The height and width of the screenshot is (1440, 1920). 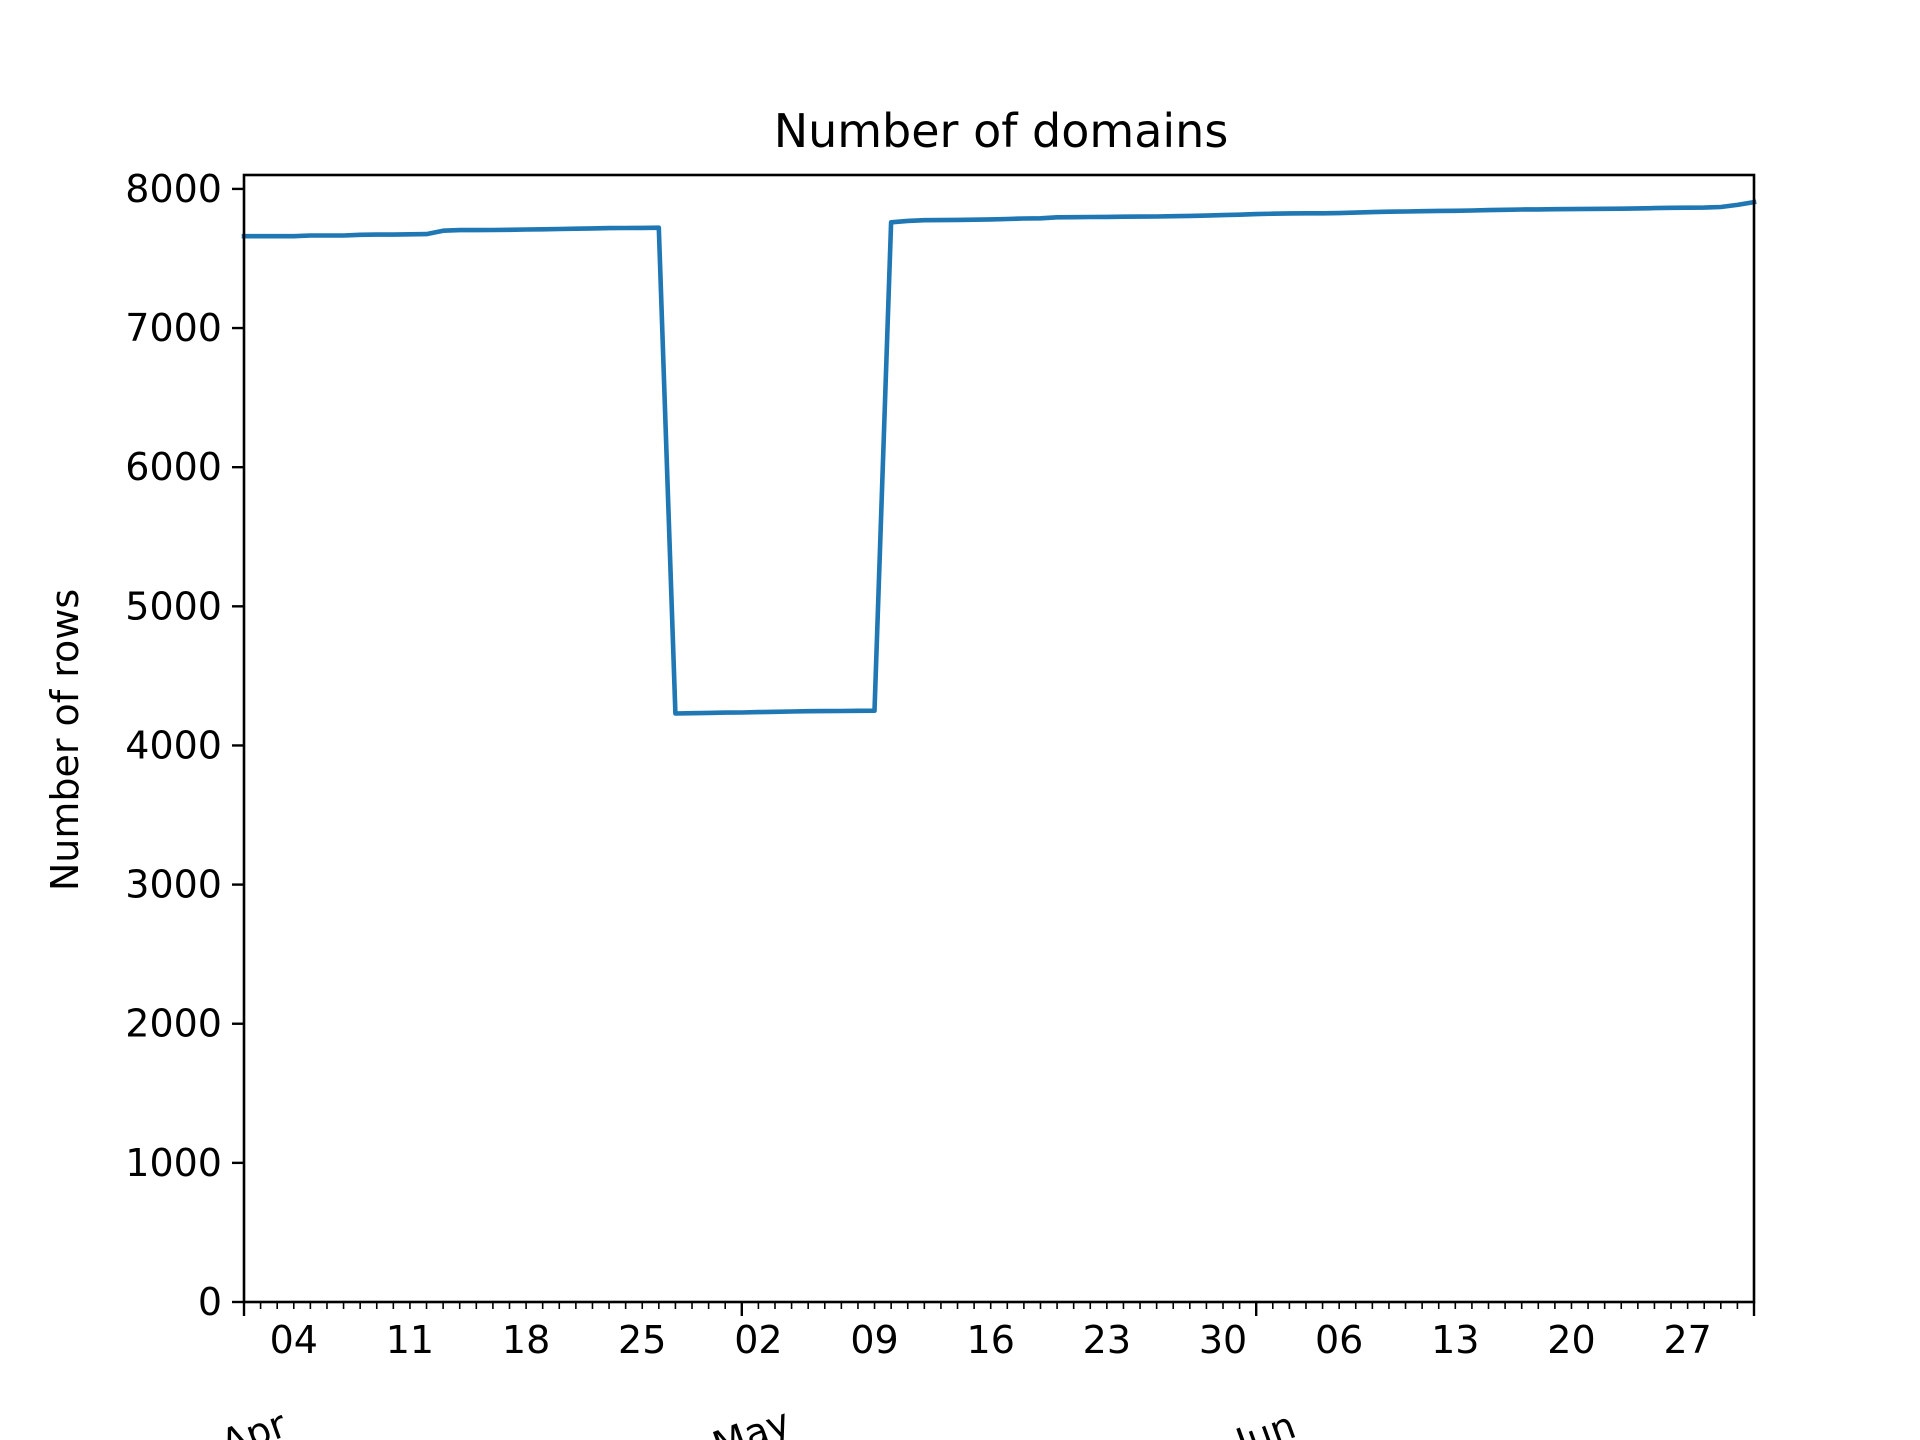 I want to click on x-axis-minor-ticks, so click(x=999, y=1309).